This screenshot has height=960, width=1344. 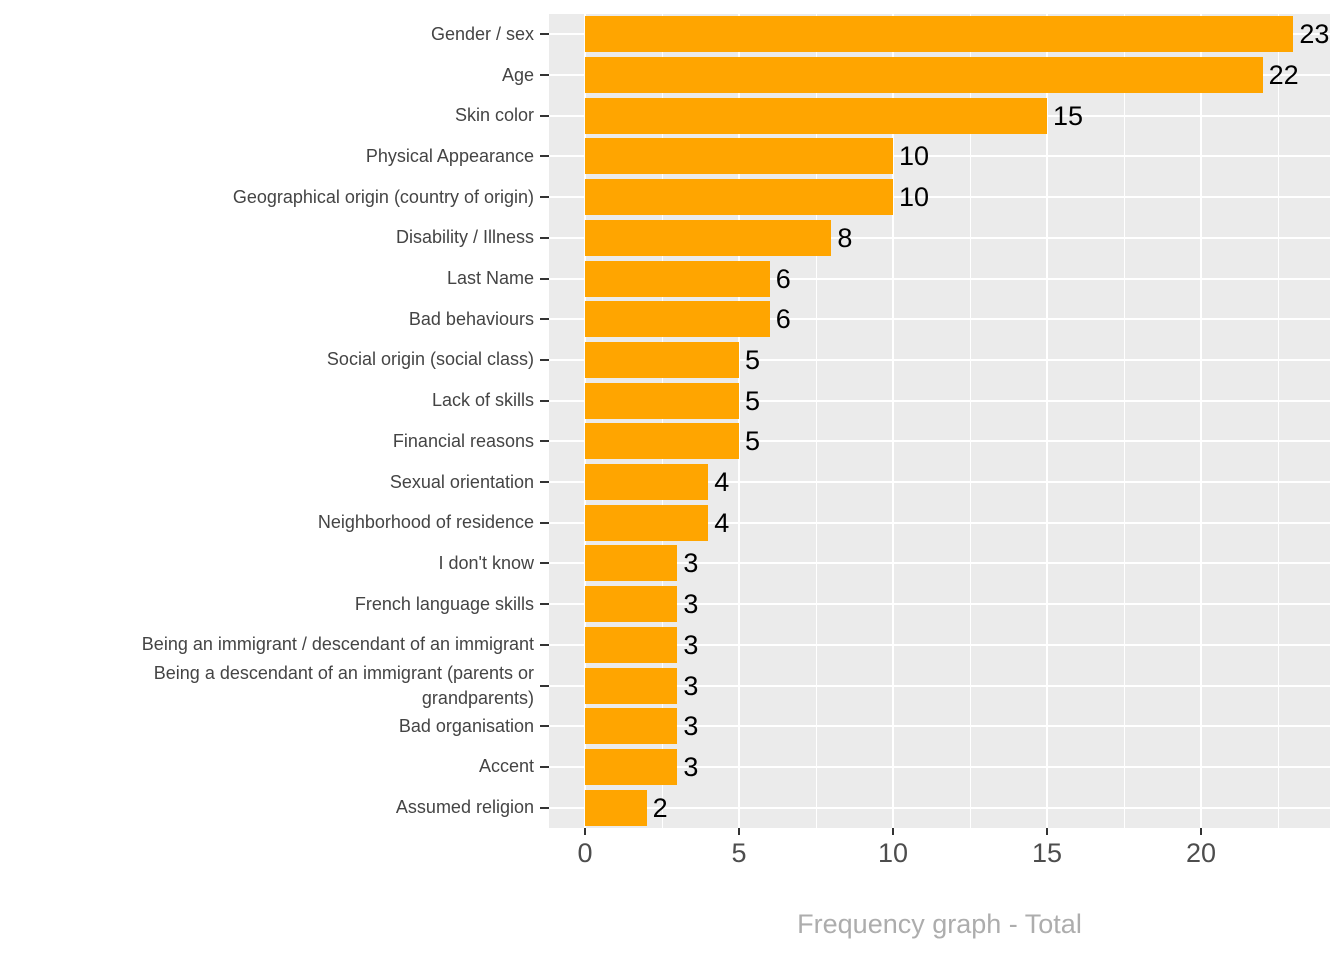 What do you see at coordinates (482, 400) in the screenshot?
I see `y-axis-label: Lack of skills` at bounding box center [482, 400].